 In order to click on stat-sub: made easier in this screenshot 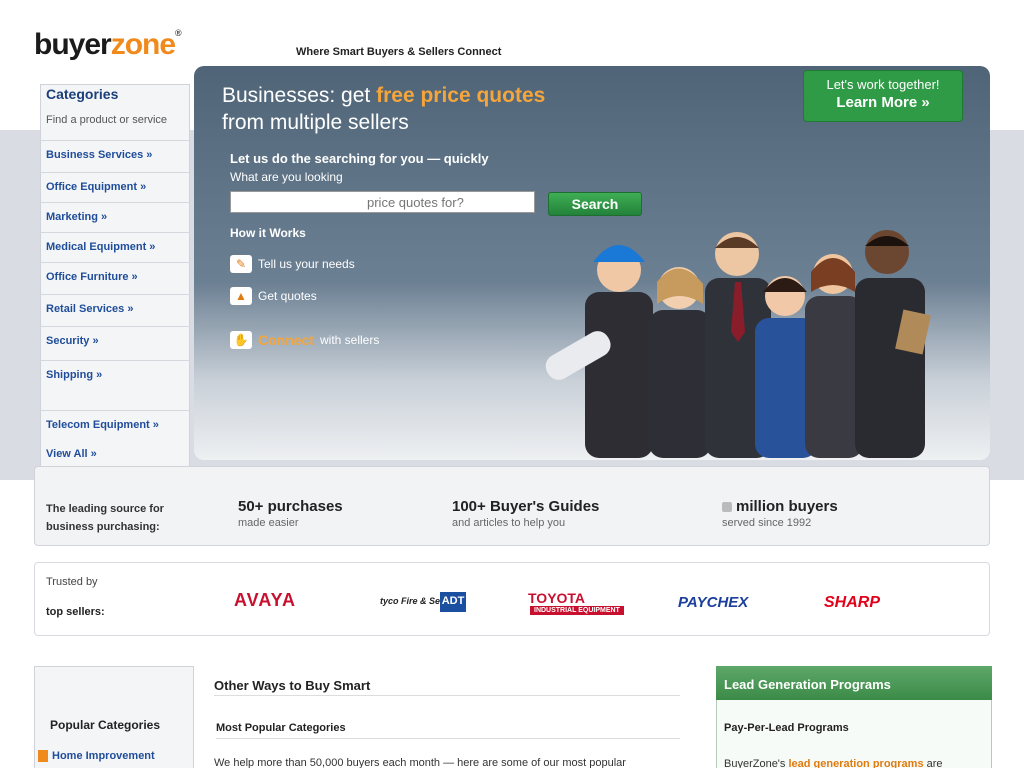, I will do `click(268, 523)`.